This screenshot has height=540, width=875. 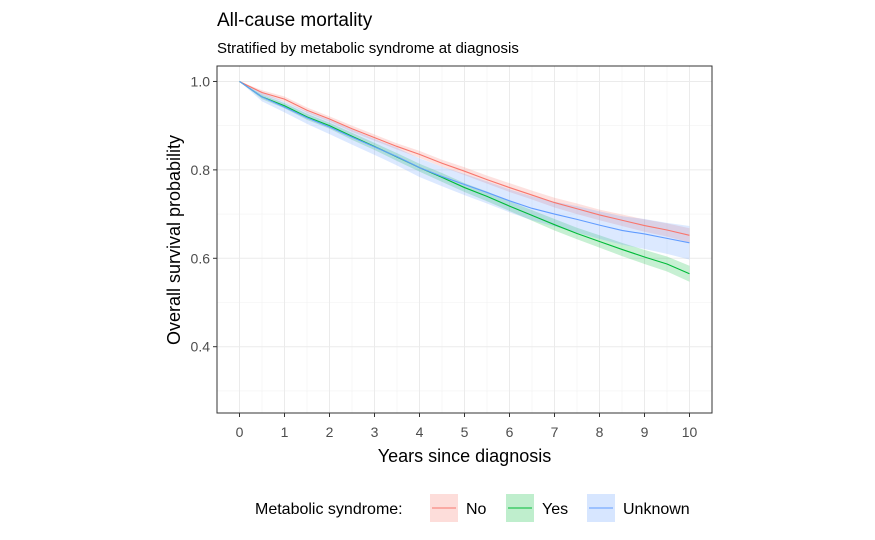 What do you see at coordinates (285, 432) in the screenshot?
I see `x-tick-label: 1` at bounding box center [285, 432].